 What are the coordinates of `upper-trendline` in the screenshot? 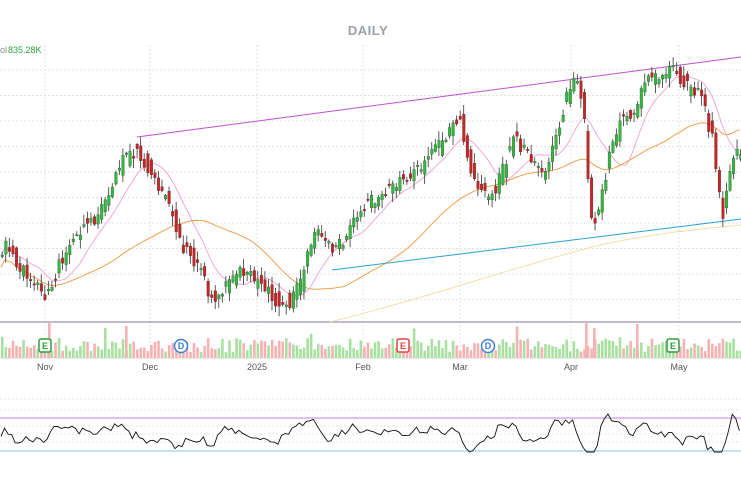 It's located at (438, 97).